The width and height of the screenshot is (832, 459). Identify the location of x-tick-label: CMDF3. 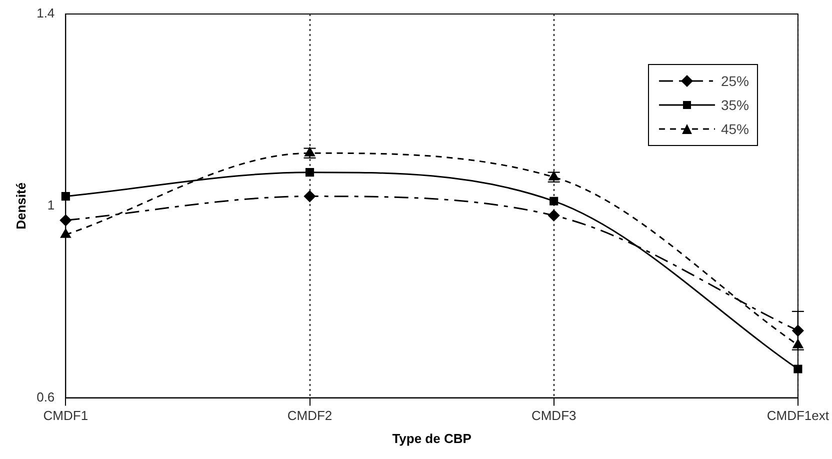
(553, 416).